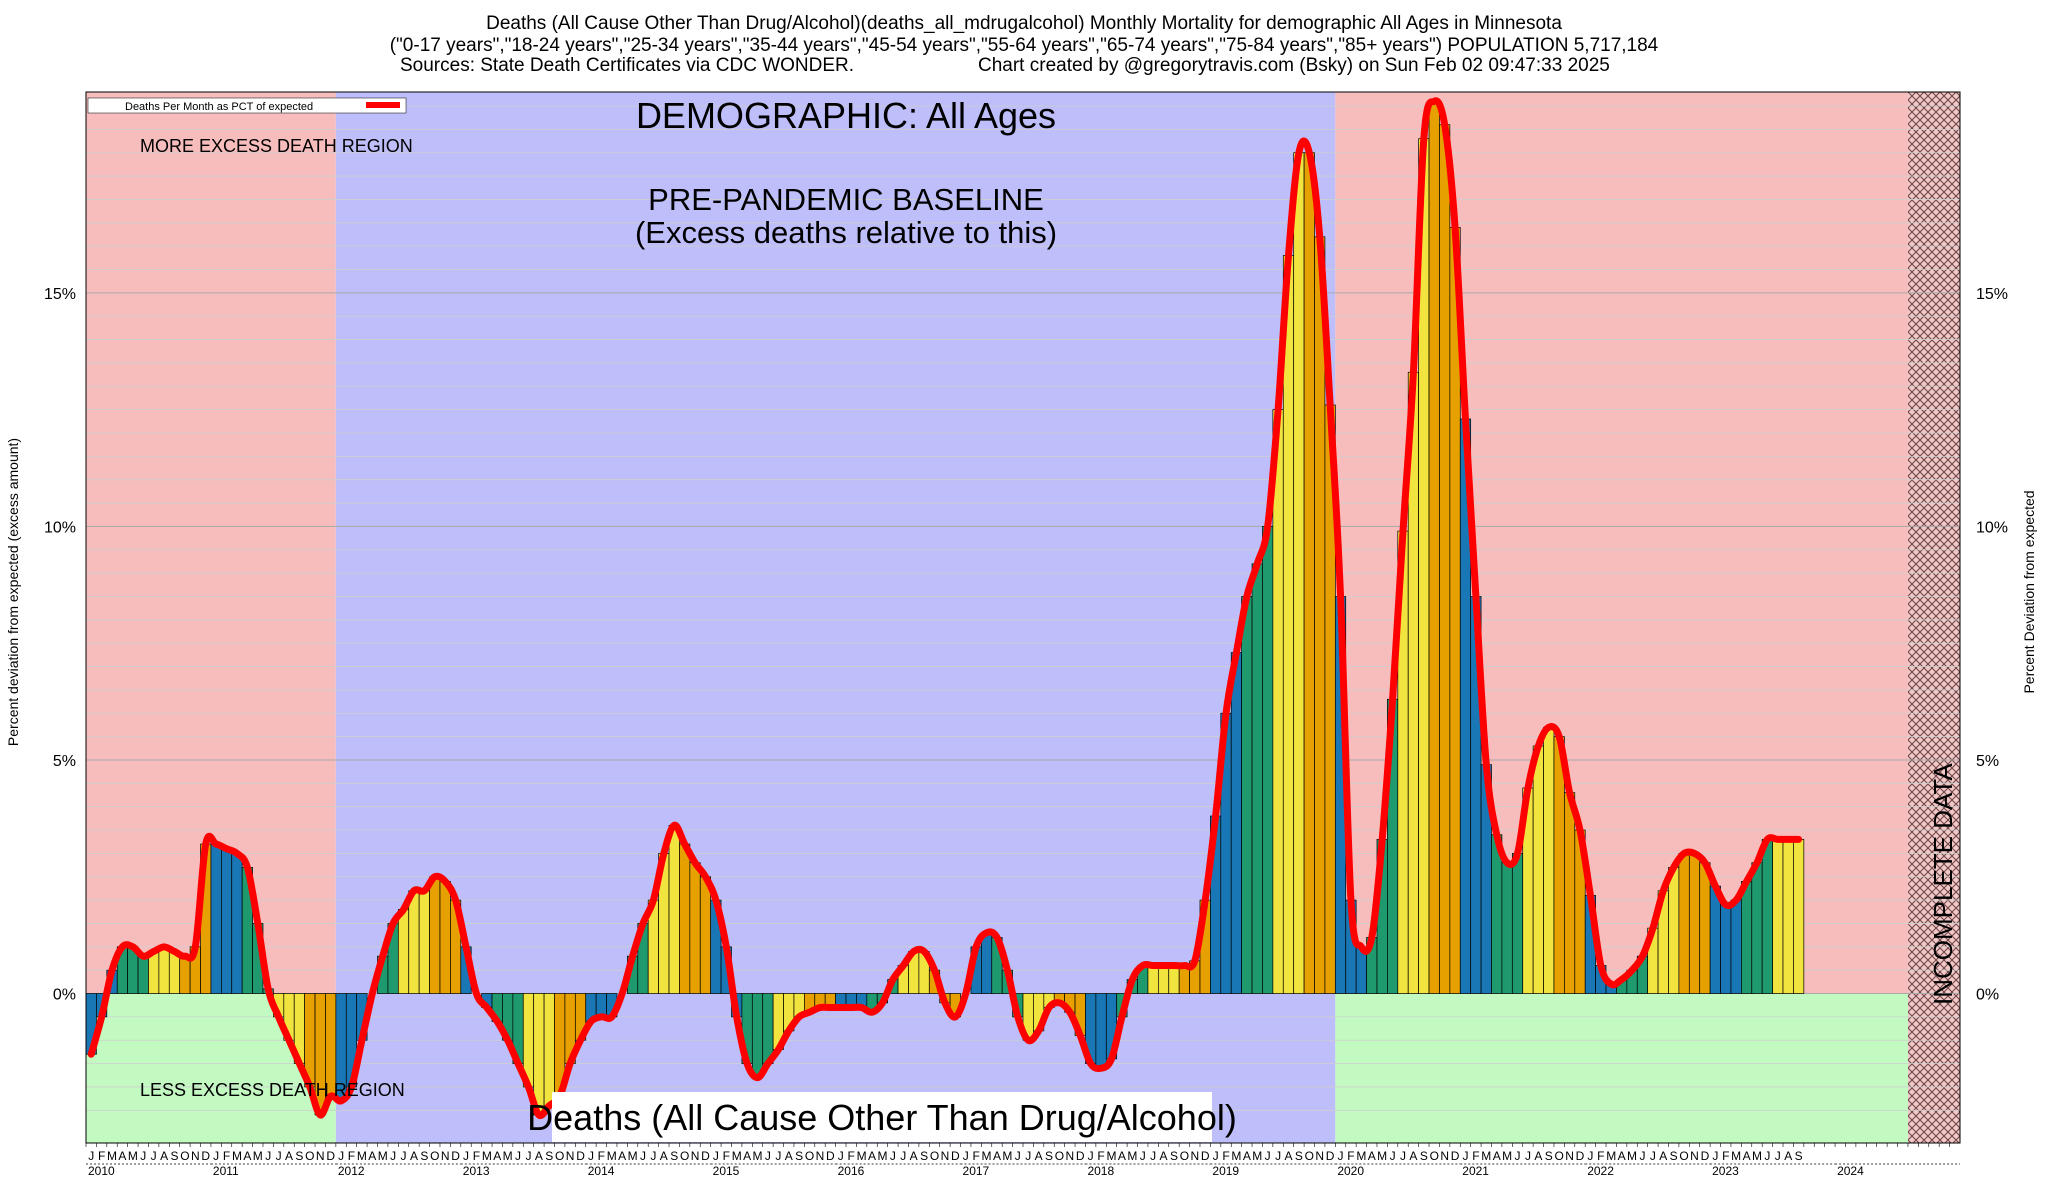  I want to click on x-tick-label-year: 2017, so click(976, 1171).